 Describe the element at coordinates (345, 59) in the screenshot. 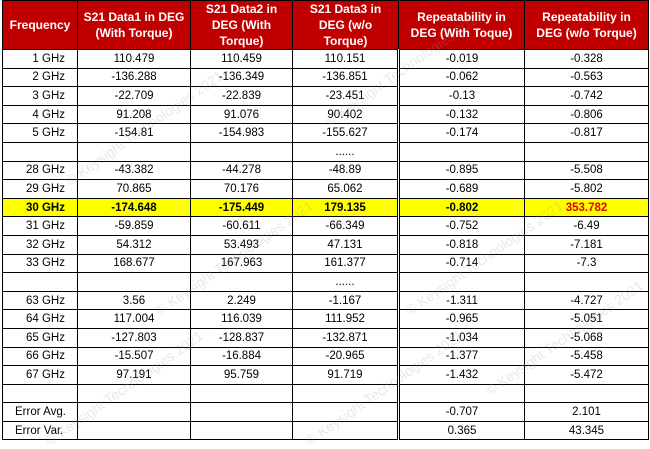

I see `value-cell: 110.151` at that location.